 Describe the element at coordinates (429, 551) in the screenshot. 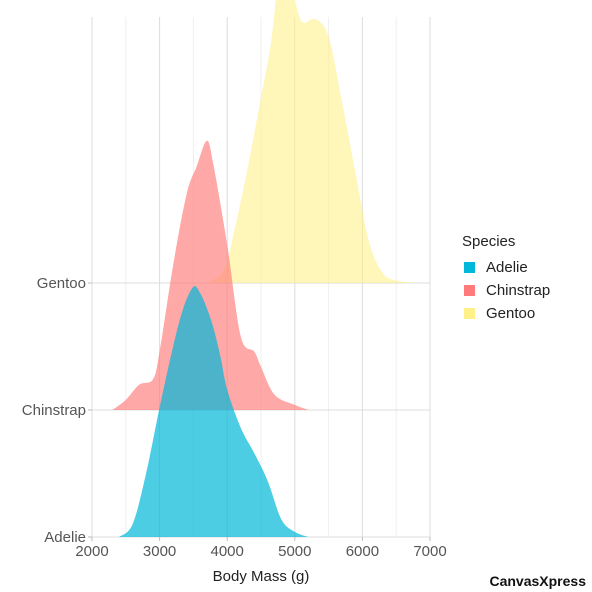

I see `x-tick-label: 7000` at that location.